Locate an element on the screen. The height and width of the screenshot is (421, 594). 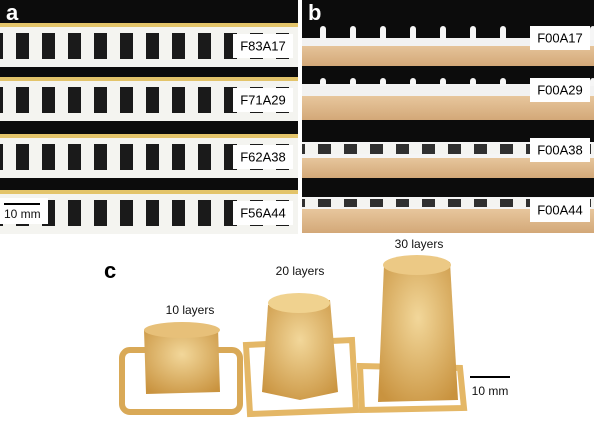
print-label: 30 layers is located at coordinates (419, 244).